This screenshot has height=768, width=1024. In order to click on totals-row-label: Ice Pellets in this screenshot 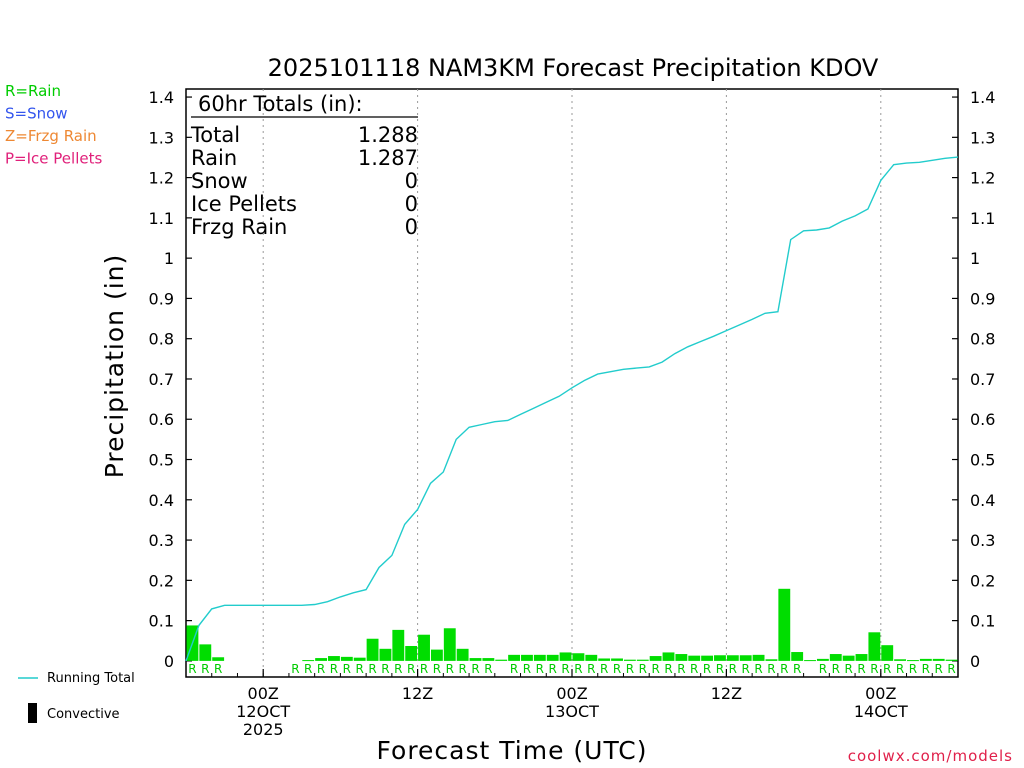, I will do `click(244, 204)`.